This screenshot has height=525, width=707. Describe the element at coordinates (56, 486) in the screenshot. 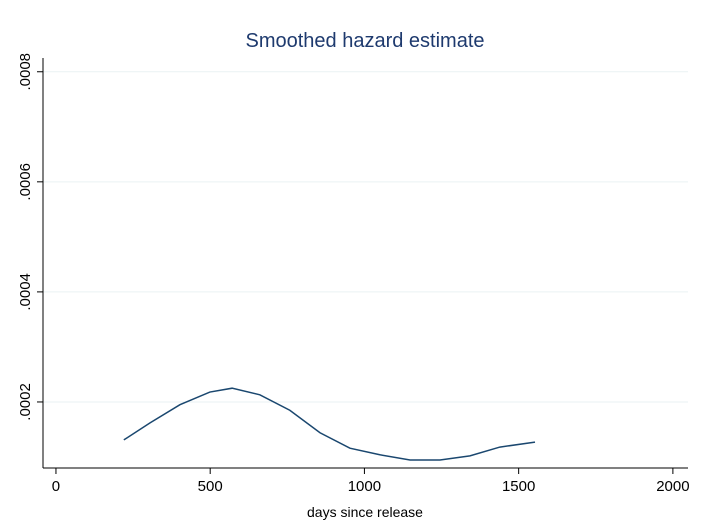

I see `x-tick-label: 0` at that location.